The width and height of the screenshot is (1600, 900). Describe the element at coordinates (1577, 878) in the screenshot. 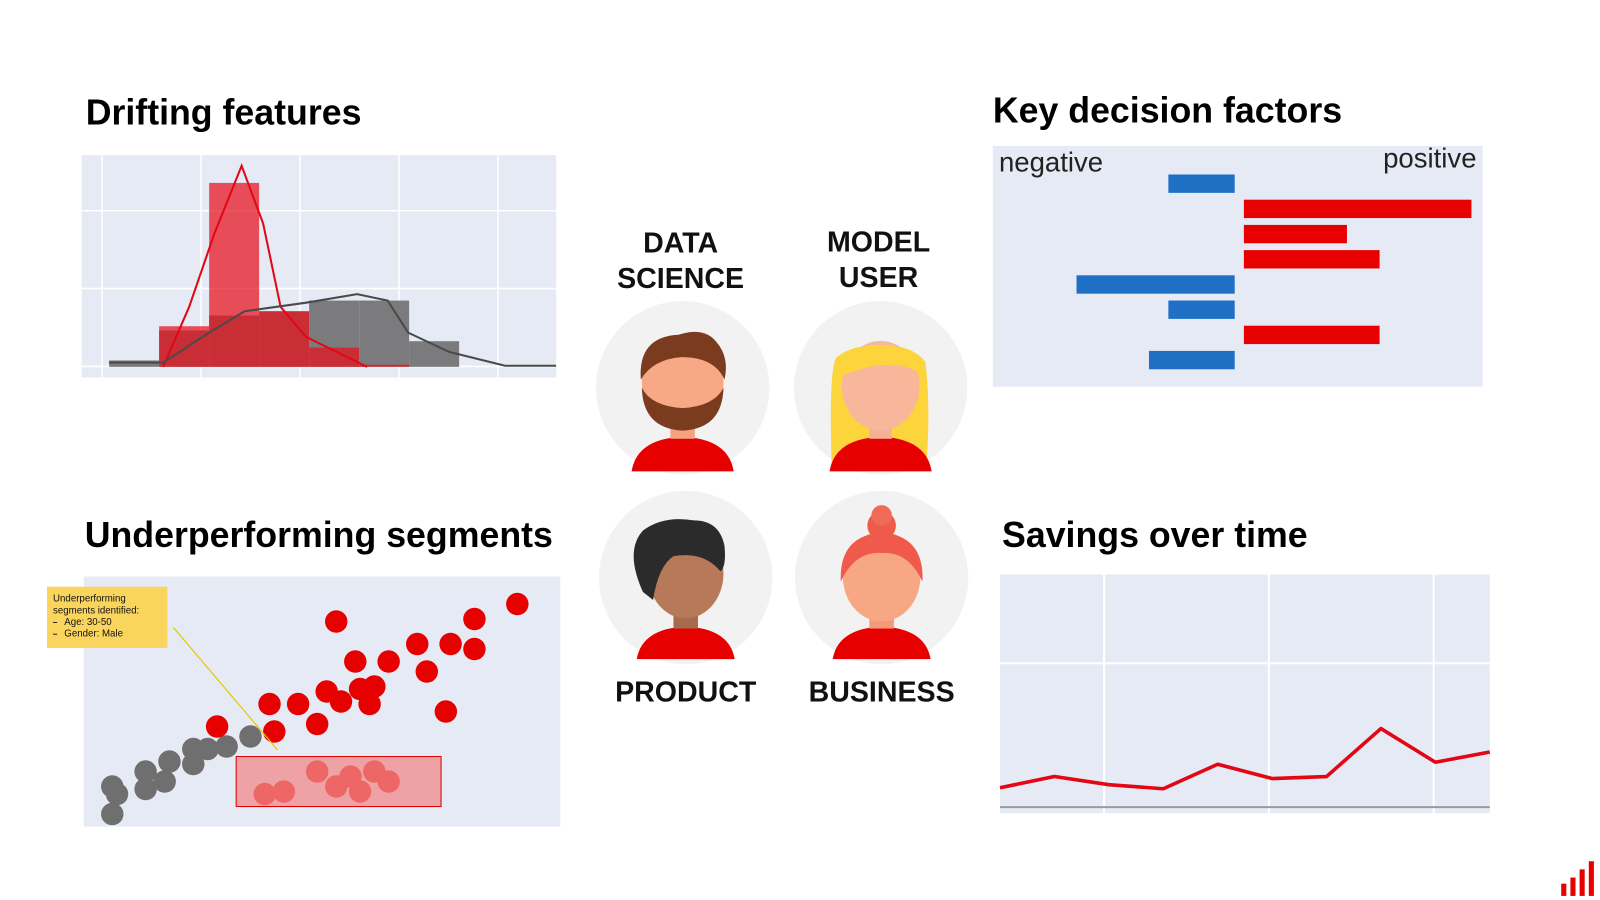

I see `logo` at that location.